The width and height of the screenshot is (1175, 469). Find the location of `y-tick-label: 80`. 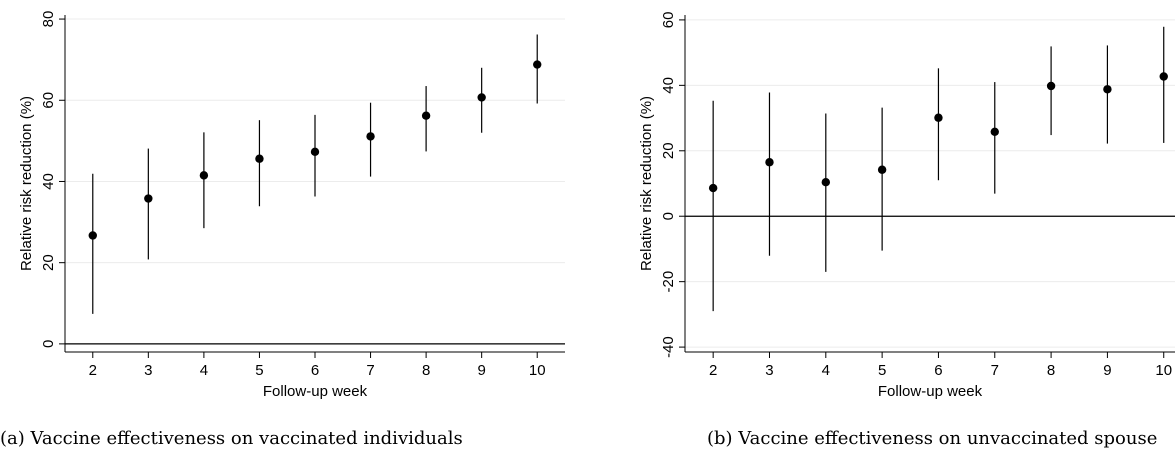

y-tick-label: 80 is located at coordinates (48, 19).